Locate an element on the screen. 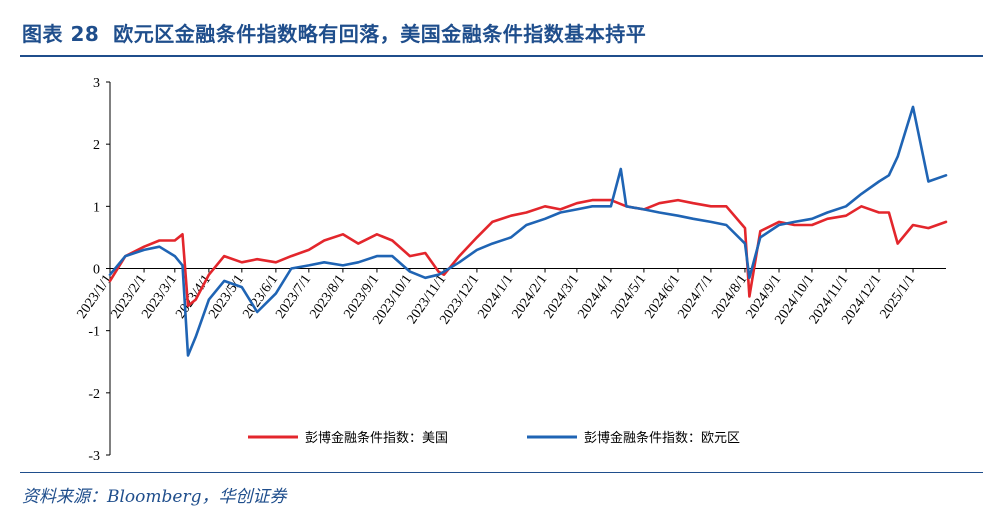 The image size is (1003, 511). y-tick-label: -2 is located at coordinates (94, 394).